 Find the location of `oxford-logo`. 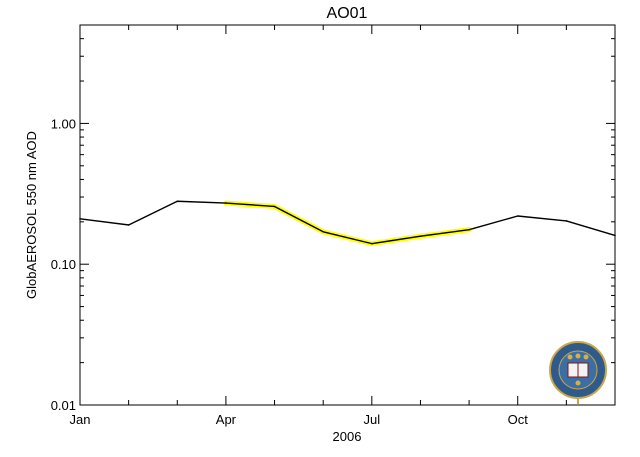

oxford-logo is located at coordinates (578, 372).